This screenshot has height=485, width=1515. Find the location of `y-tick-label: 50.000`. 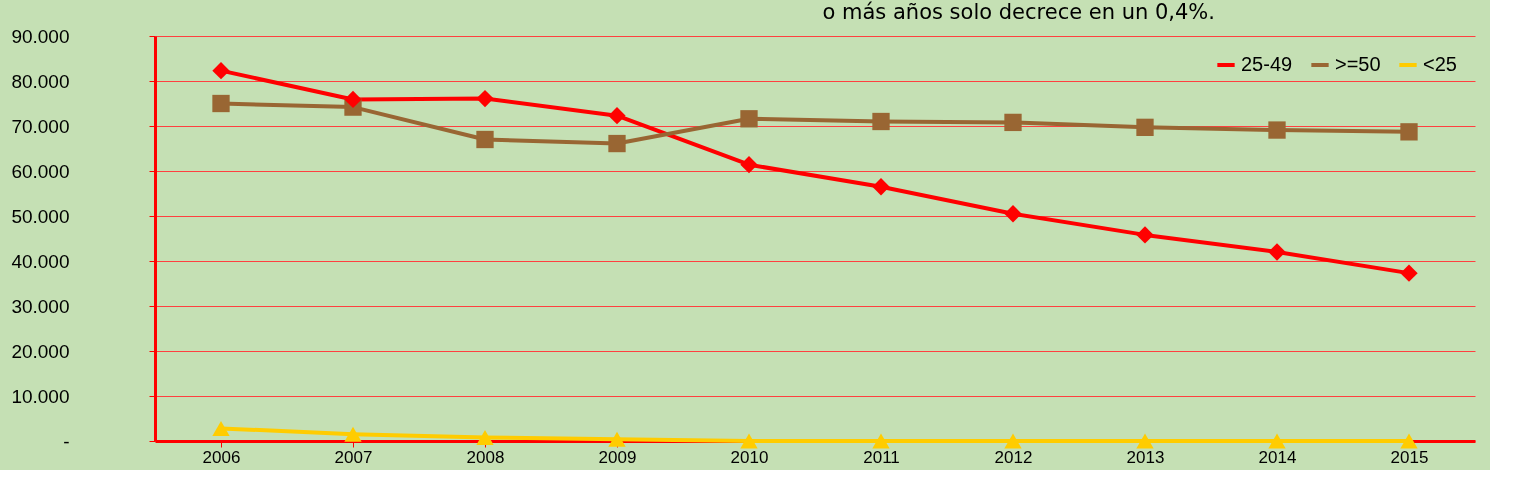

y-tick-label: 50.000 is located at coordinates (40, 216).